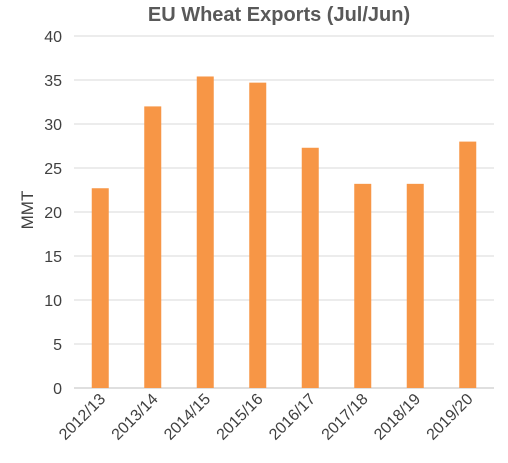  Describe the element at coordinates (450, 417) in the screenshot. I see `x-tick-label: 2019/20` at that location.